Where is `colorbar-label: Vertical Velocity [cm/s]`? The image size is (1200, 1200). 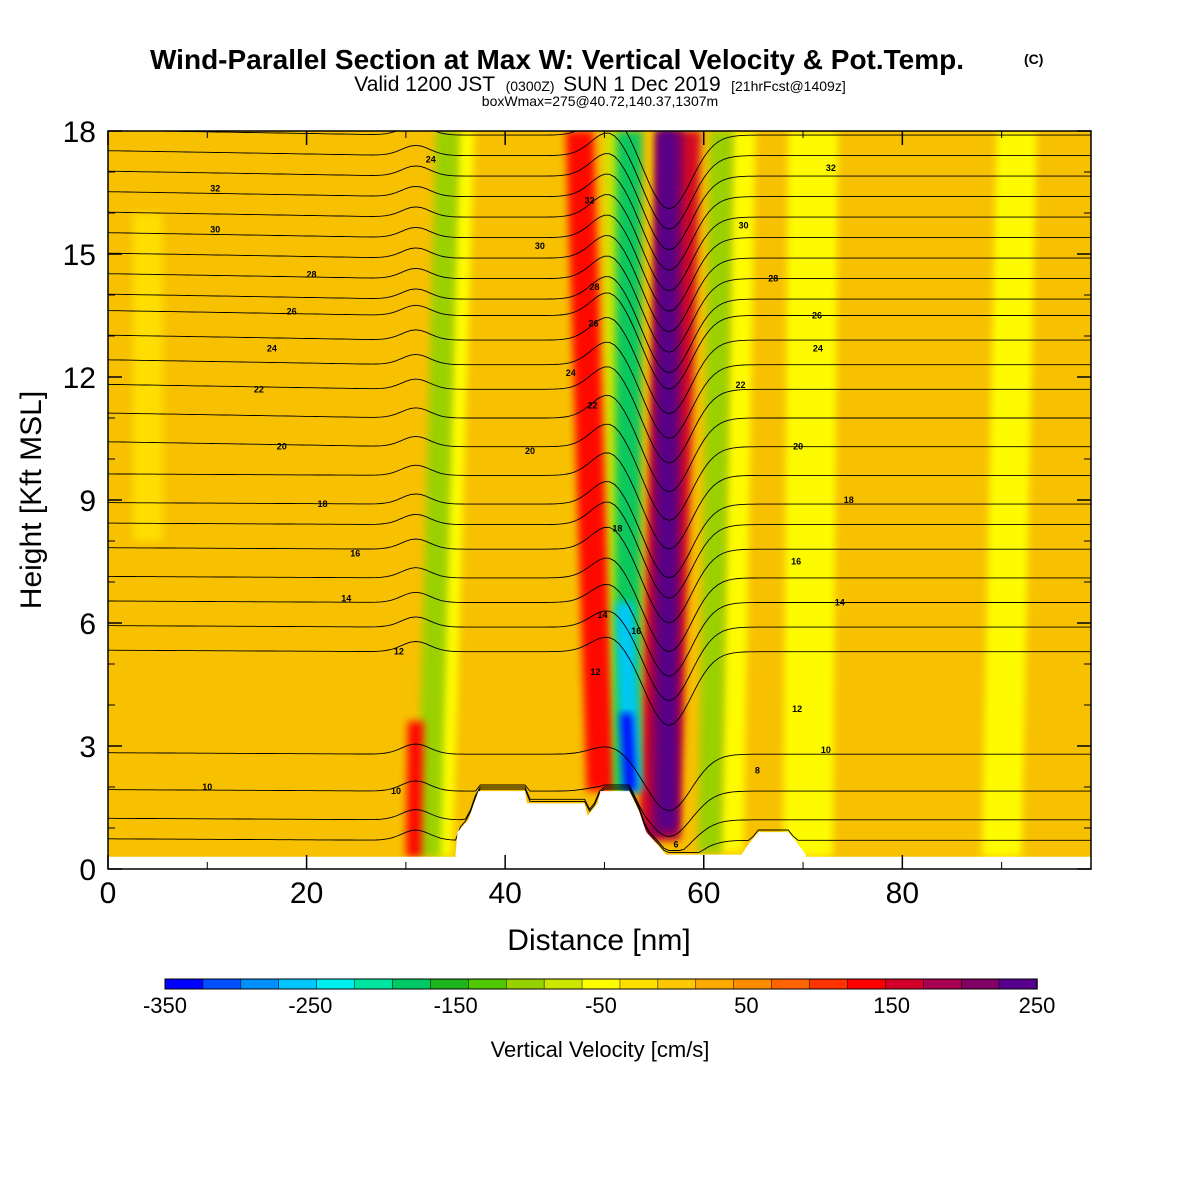 colorbar-label: Vertical Velocity [cm/s] is located at coordinates (600, 1049).